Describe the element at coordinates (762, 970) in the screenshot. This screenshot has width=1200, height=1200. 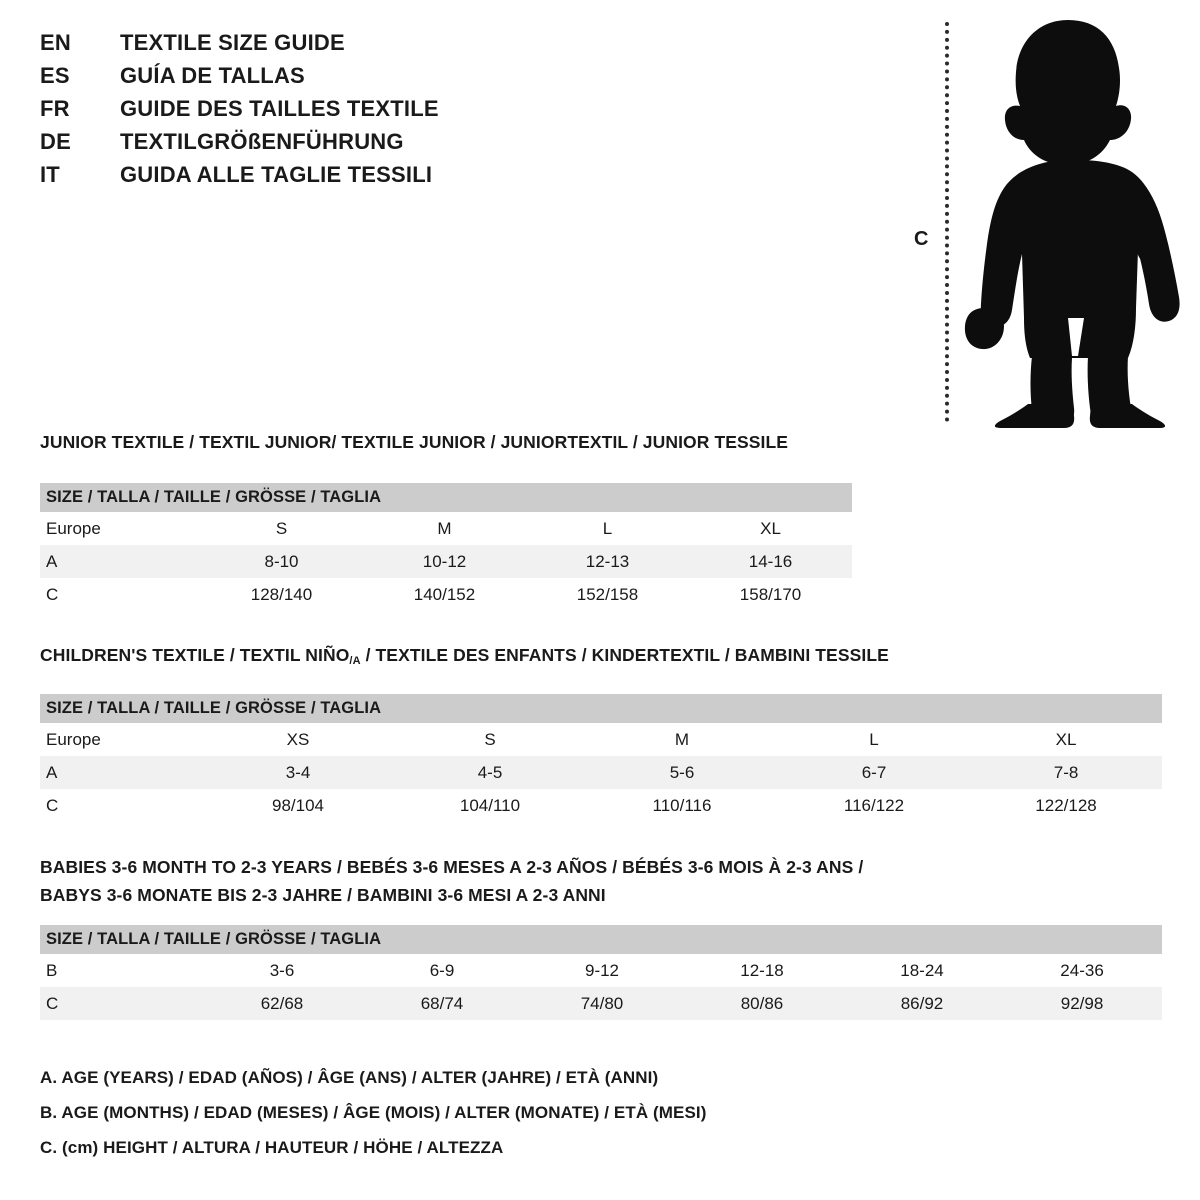
I see `cell-value: 12-18` at that location.